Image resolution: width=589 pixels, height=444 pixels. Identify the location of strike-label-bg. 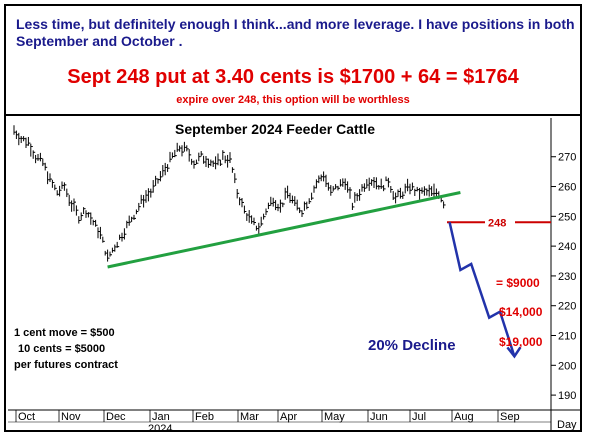
(500, 222).